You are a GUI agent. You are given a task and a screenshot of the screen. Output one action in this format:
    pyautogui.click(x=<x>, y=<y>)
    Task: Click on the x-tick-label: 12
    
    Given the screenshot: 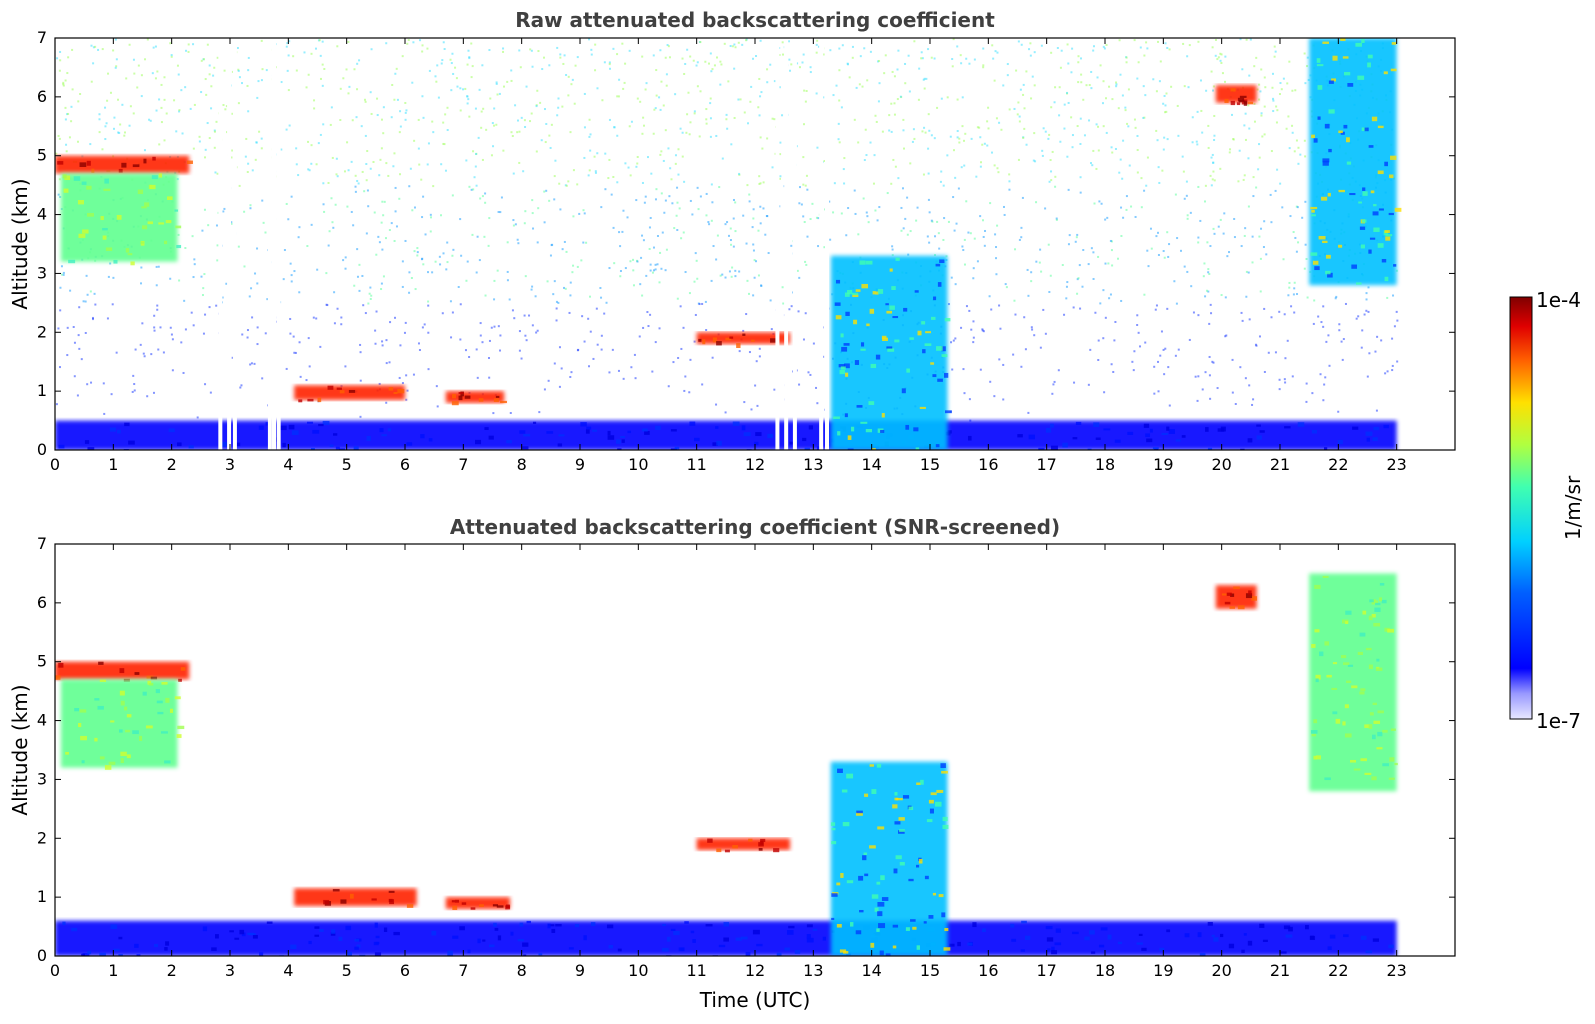 What is the action you would take?
    pyautogui.click(x=755, y=970)
    